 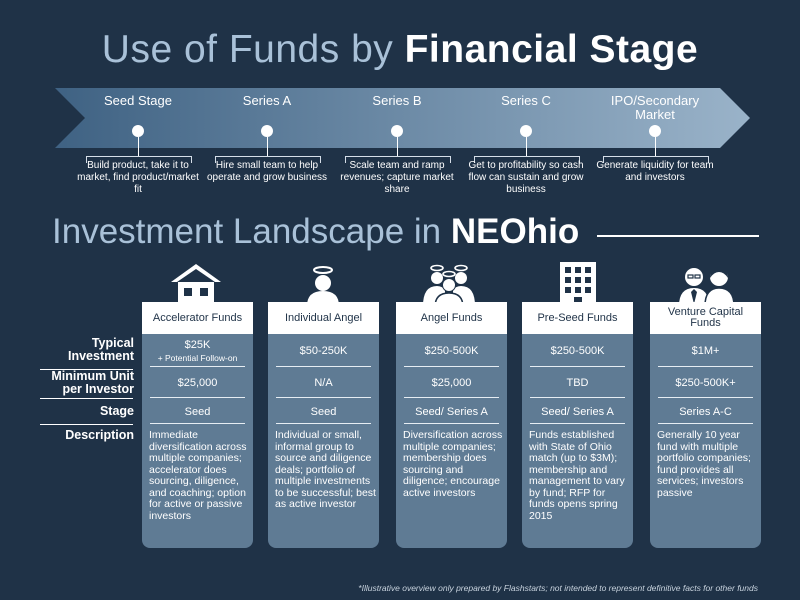 I want to click on fund-name: Accelerator Funds, so click(x=197, y=318).